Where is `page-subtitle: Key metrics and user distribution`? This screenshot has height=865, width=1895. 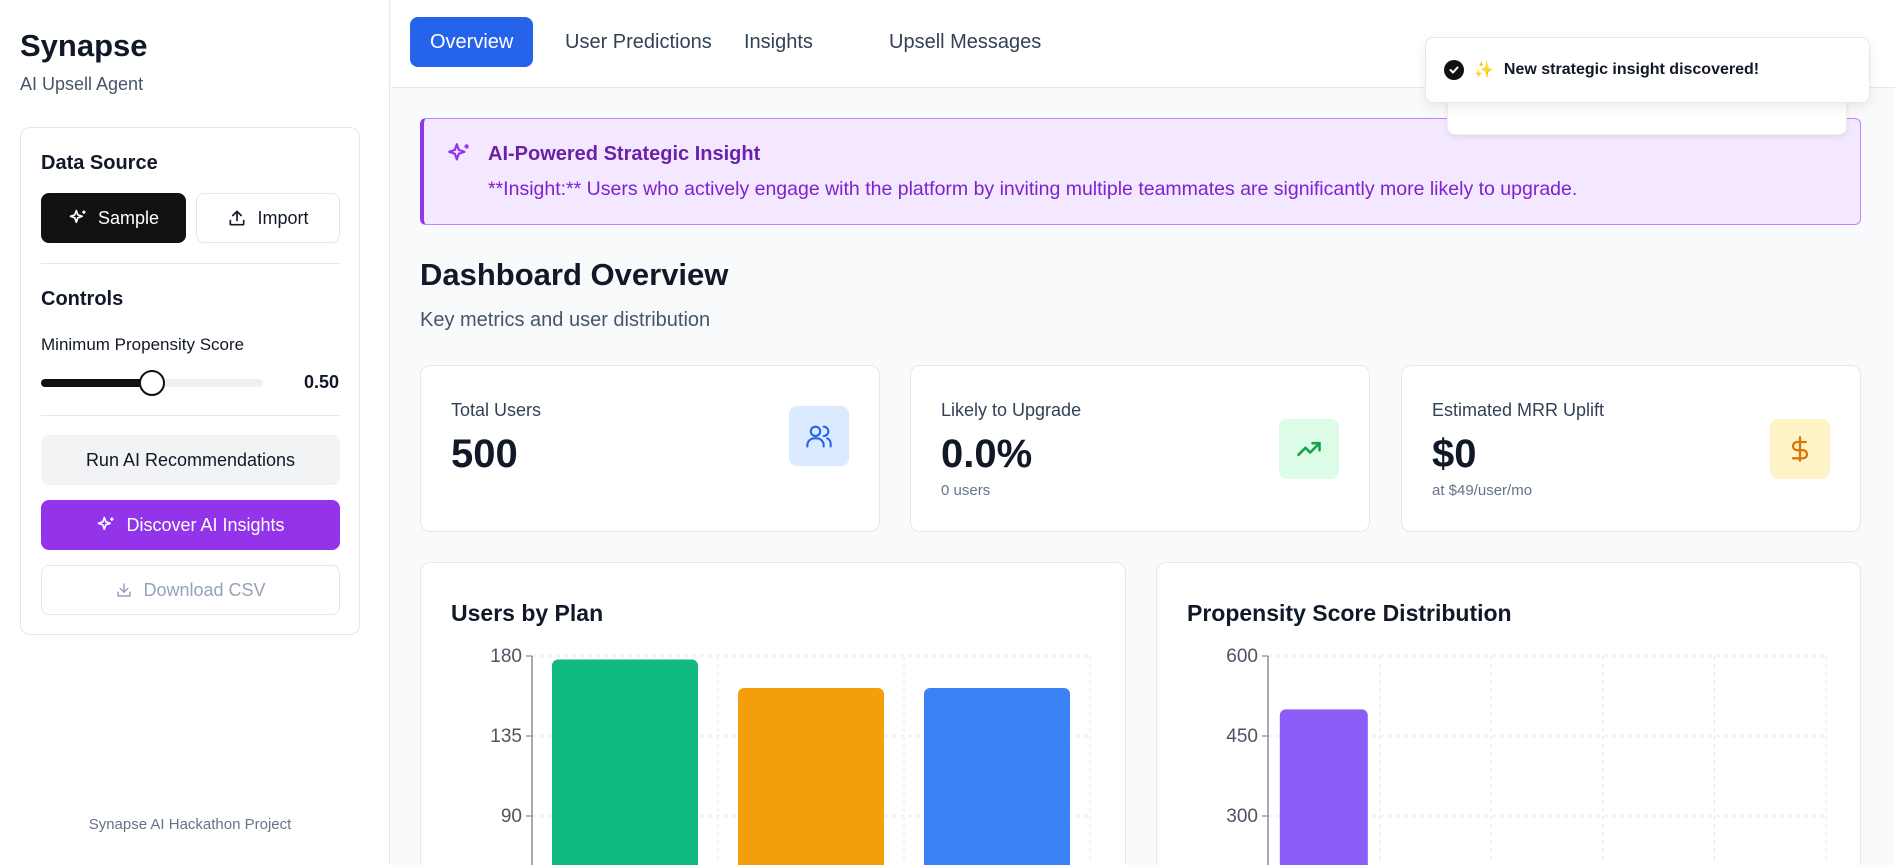 page-subtitle: Key metrics and user distribution is located at coordinates (565, 320).